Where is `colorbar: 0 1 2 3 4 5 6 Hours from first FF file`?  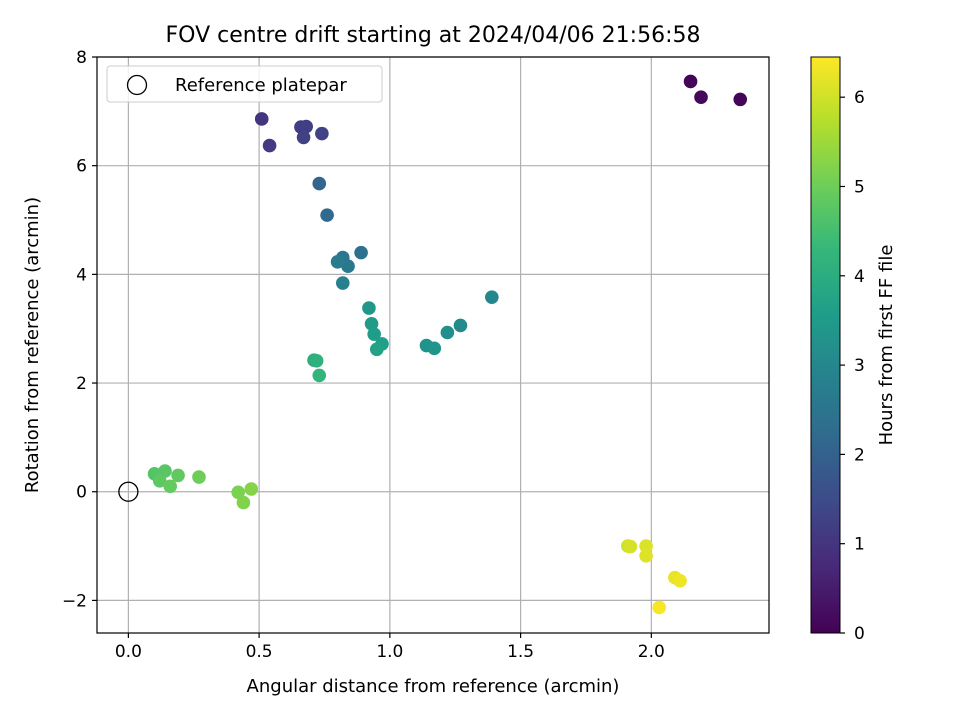
colorbar: 0 1 2 3 4 5 6 Hours from first FF file is located at coordinates (853, 350).